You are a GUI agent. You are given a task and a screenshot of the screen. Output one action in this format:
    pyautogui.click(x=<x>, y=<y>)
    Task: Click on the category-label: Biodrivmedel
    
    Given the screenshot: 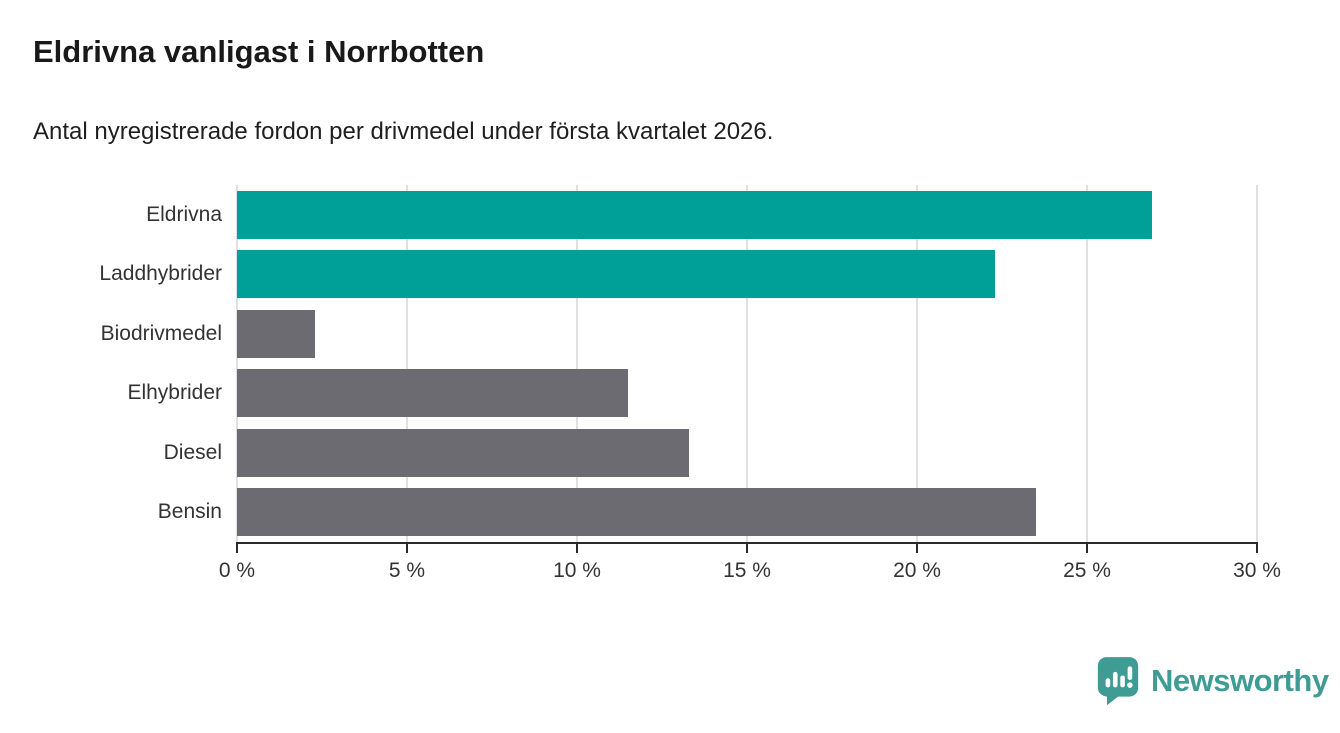 What is the action you would take?
    pyautogui.click(x=161, y=333)
    